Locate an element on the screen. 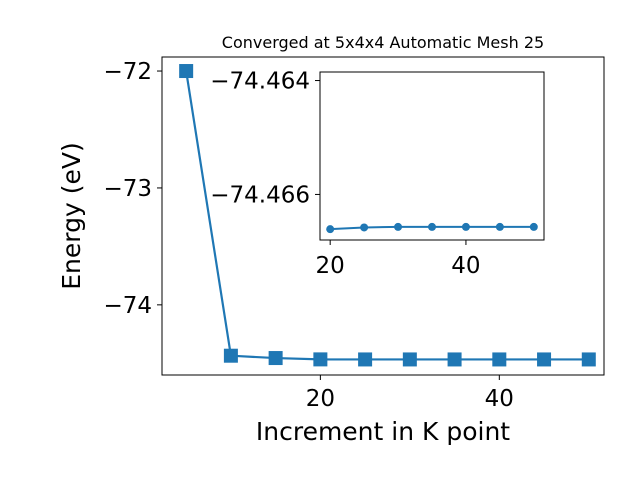 This screenshot has height=480, width=640. inset-background is located at coordinates (432, 156).